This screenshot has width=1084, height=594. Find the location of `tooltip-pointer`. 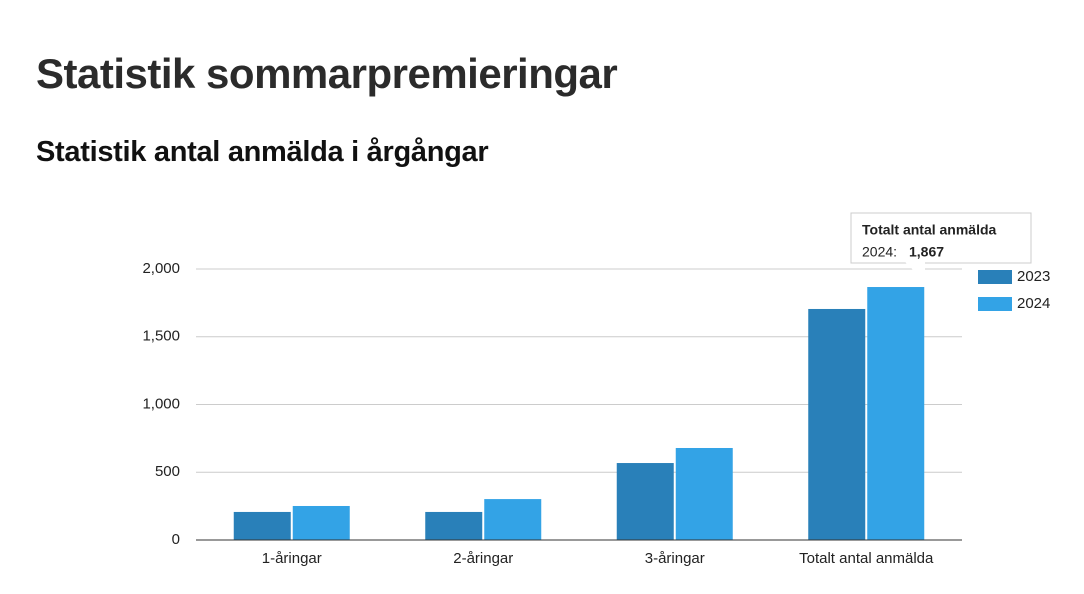

tooltip-pointer is located at coordinates (915, 272).